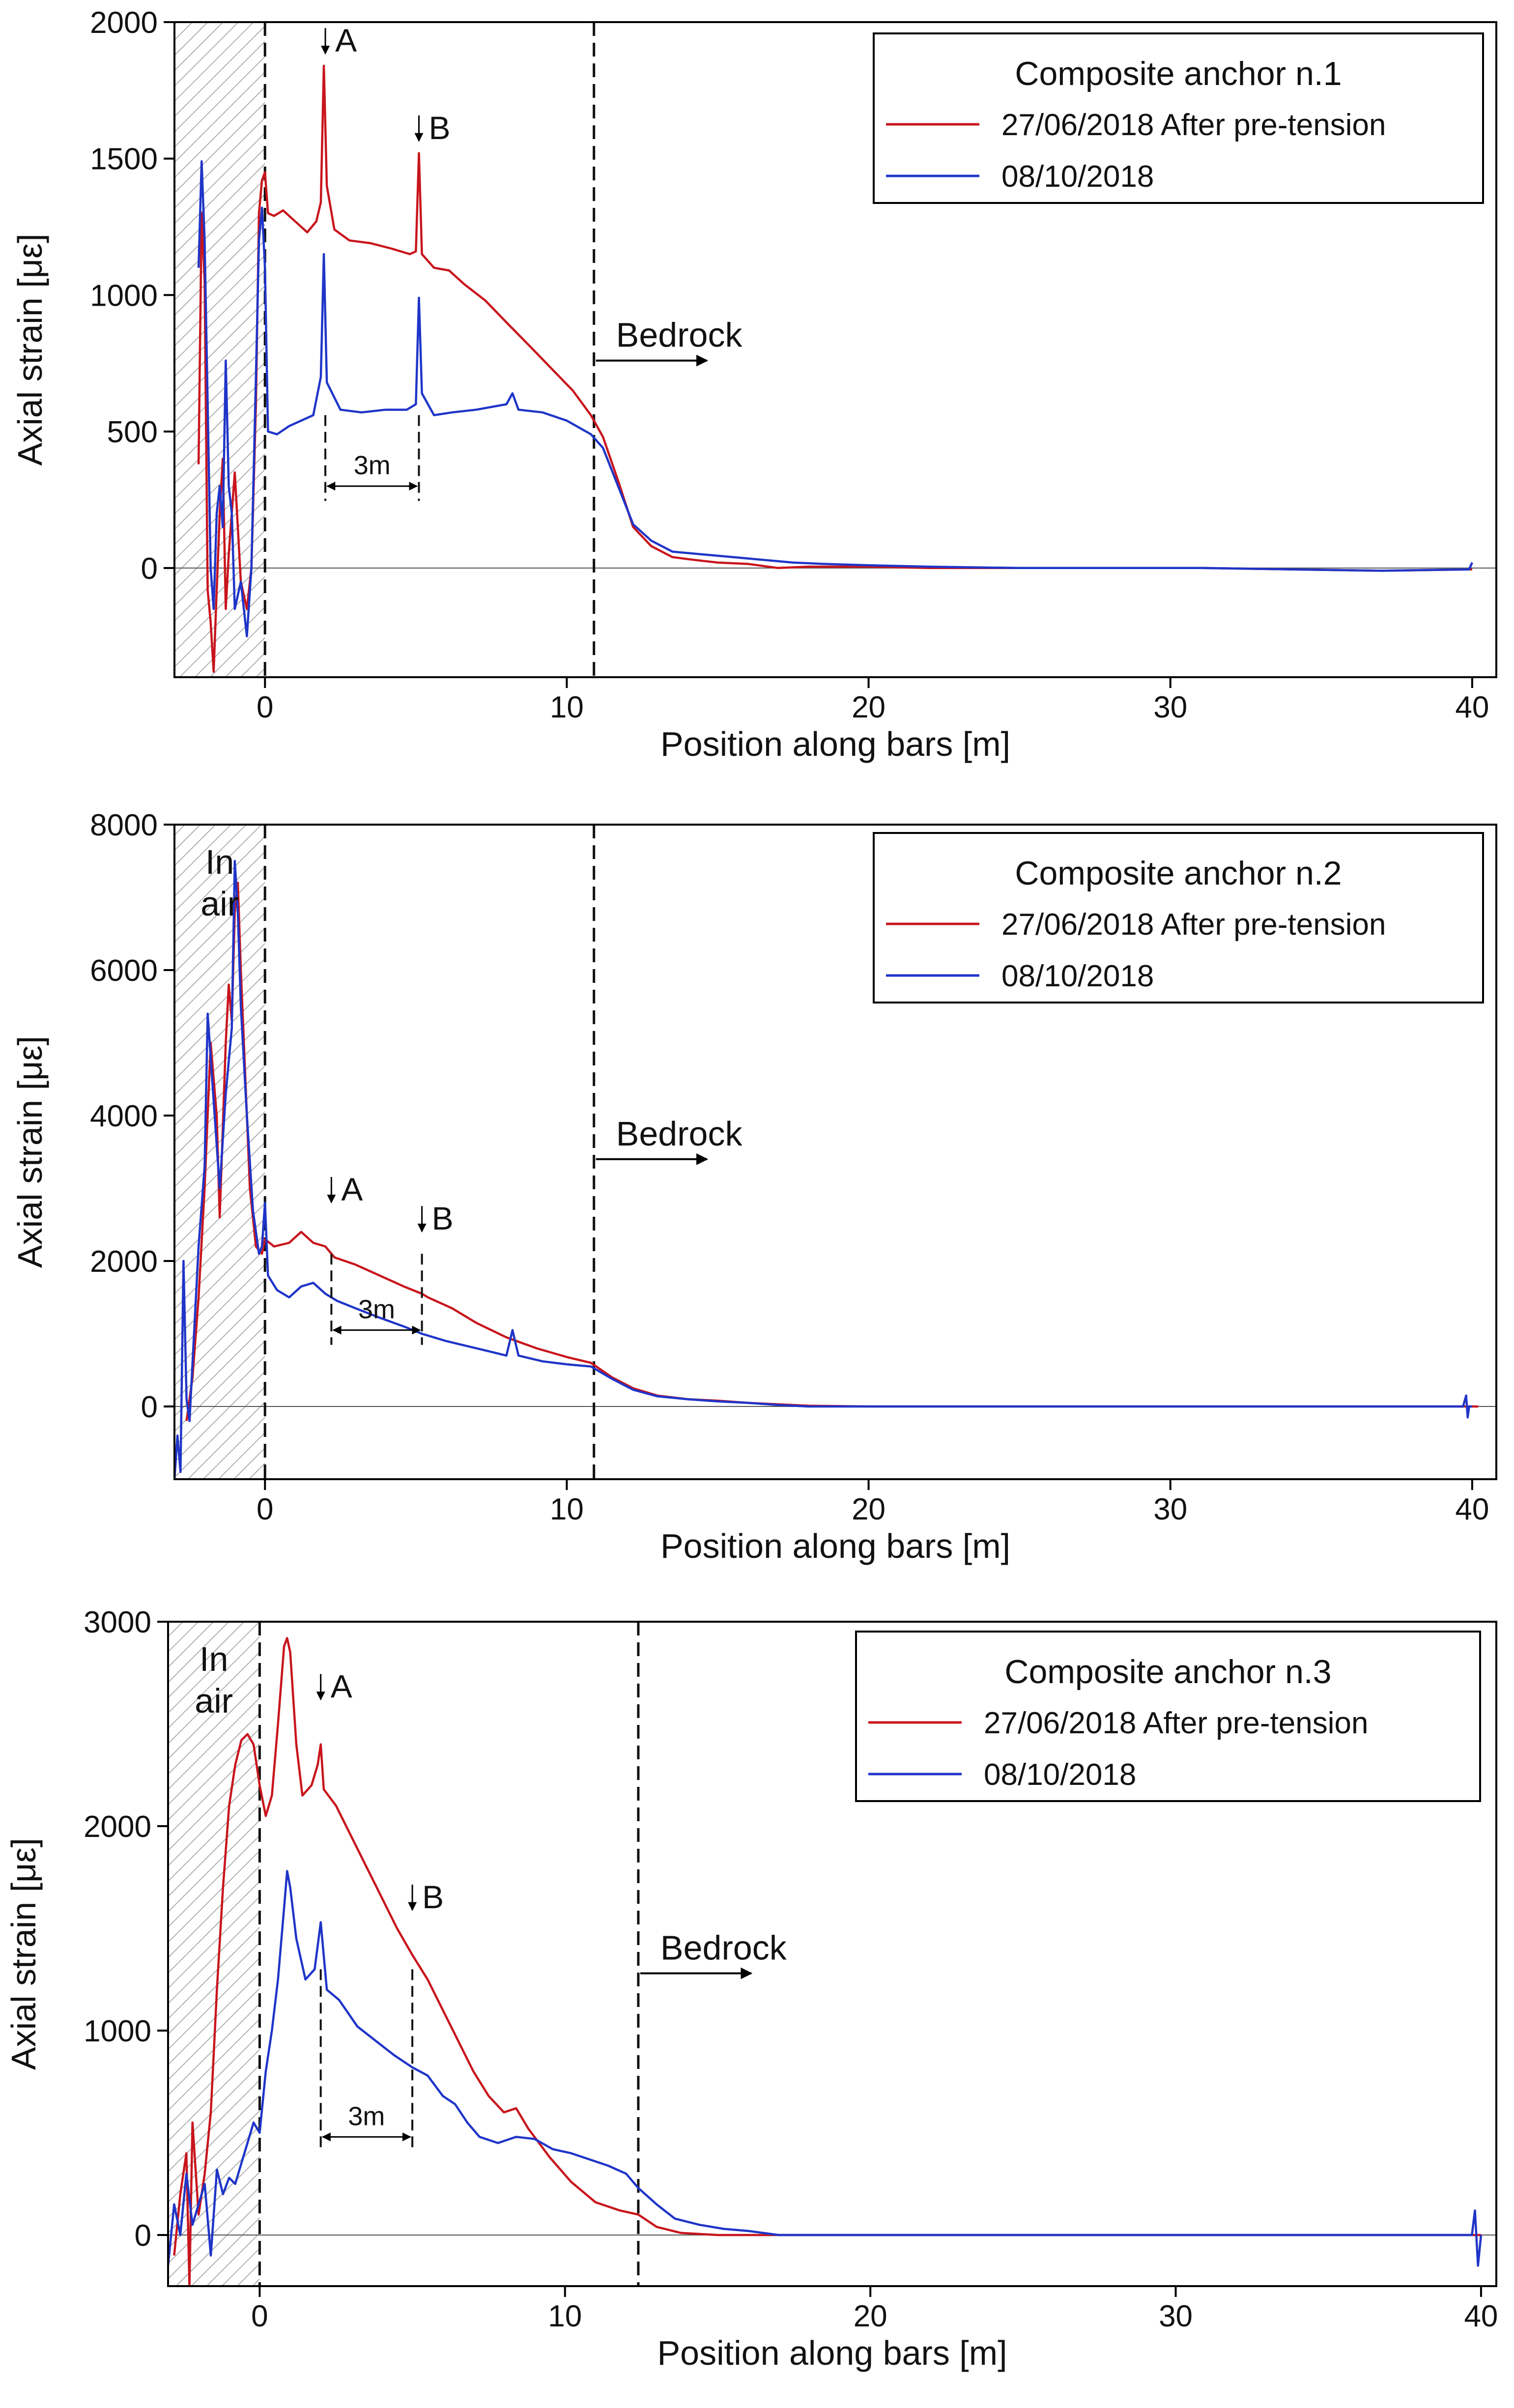 The image size is (1514, 2408). Describe the element at coordinates (124, 971) in the screenshot. I see `y-tick-label: 6000` at that location.